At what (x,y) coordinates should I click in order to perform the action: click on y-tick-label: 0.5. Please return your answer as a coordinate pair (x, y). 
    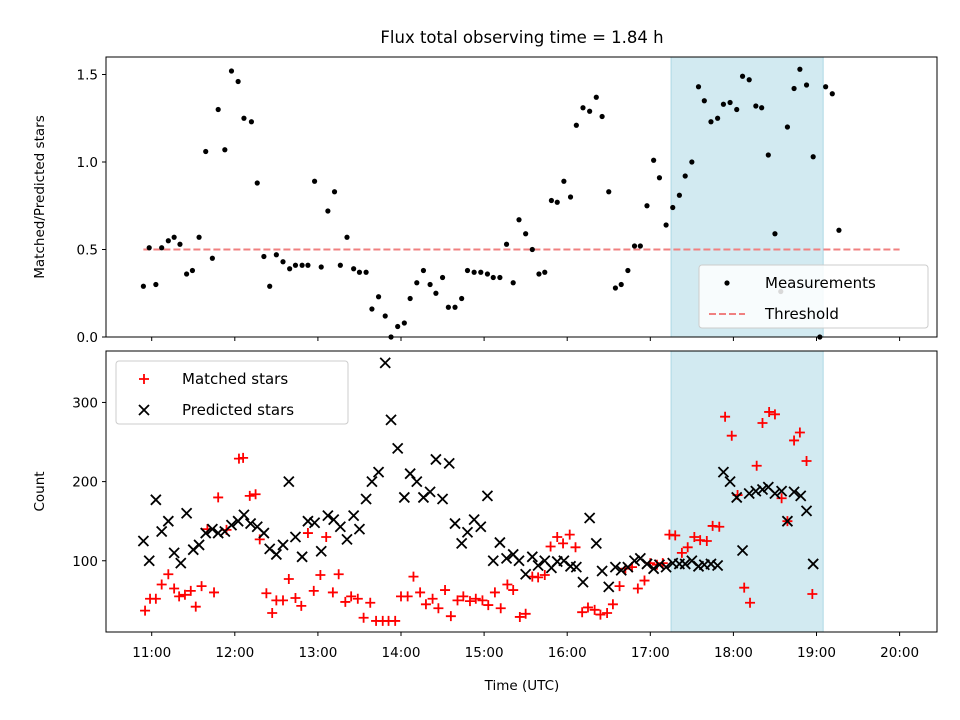
    Looking at the image, I should click on (87, 251).